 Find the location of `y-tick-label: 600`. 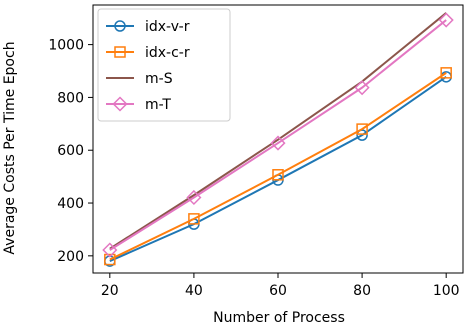

y-tick-label: 600 is located at coordinates (70, 151).